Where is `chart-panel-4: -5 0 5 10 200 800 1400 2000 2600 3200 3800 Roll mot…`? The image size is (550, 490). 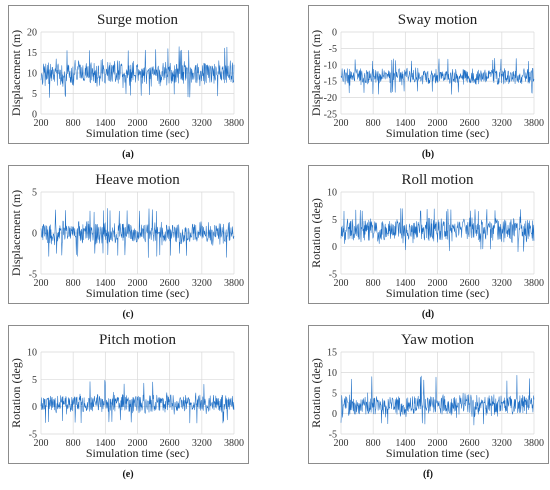
chart-panel-4: -5 0 5 10 200 800 1400 2000 2600 3200 3800 Roll mot… is located at coordinates (428, 234).